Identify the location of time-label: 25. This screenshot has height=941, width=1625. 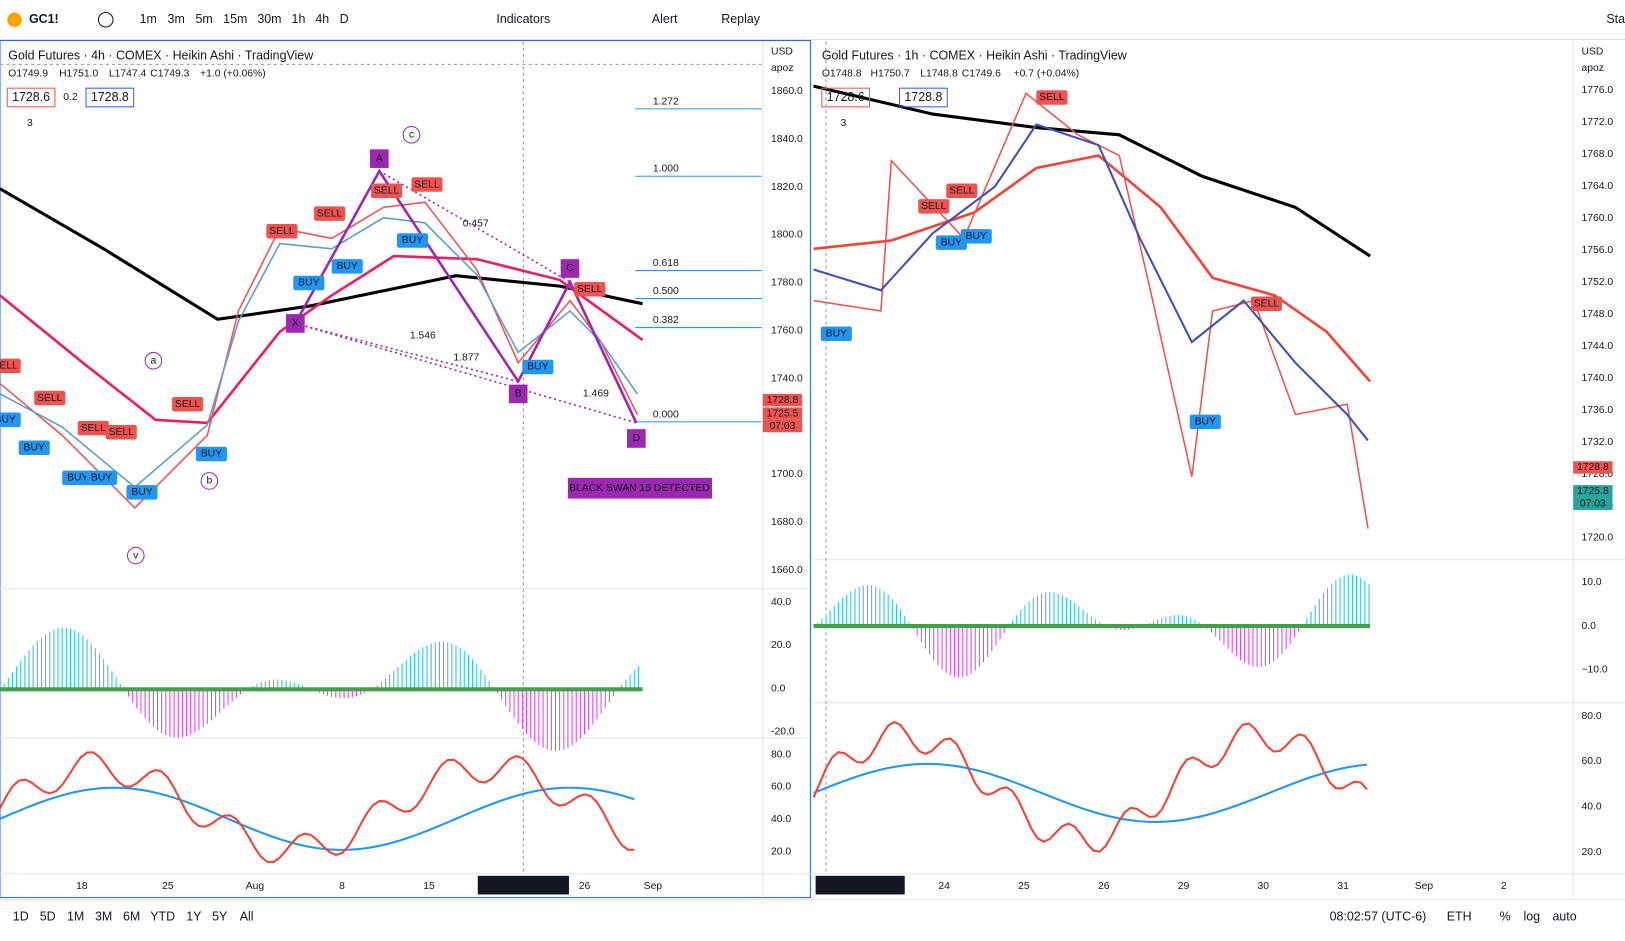
(168, 886).